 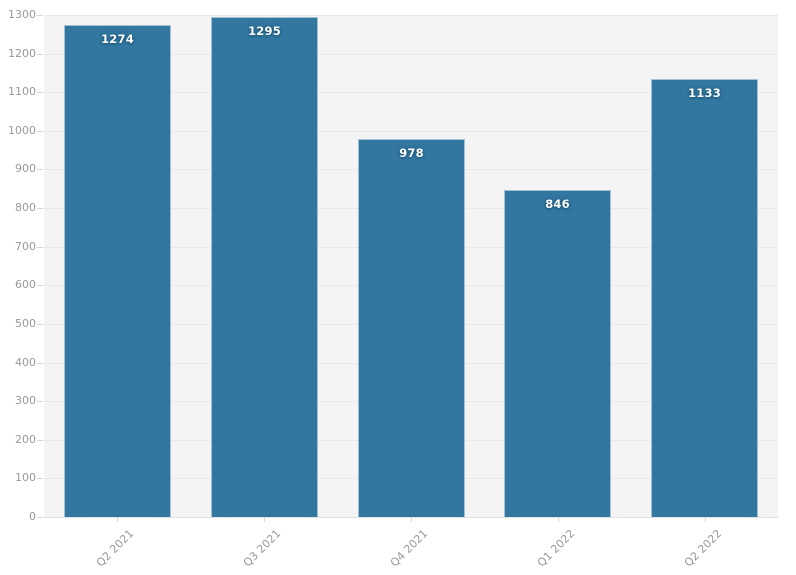 I want to click on bar-value-label: 978, so click(x=411, y=153).